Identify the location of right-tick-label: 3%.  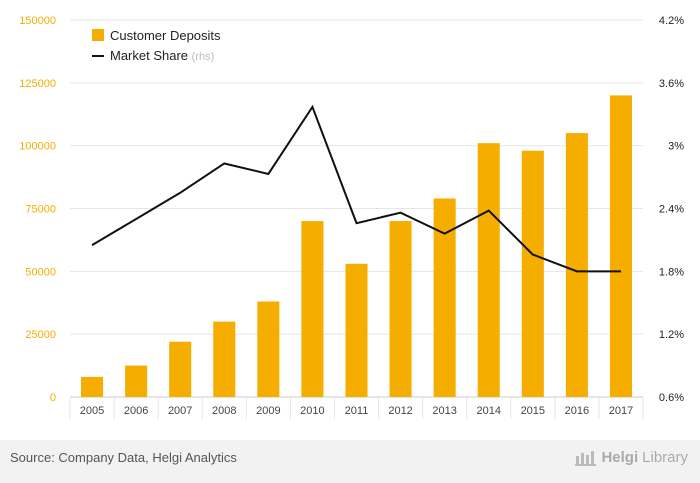
(676, 147).